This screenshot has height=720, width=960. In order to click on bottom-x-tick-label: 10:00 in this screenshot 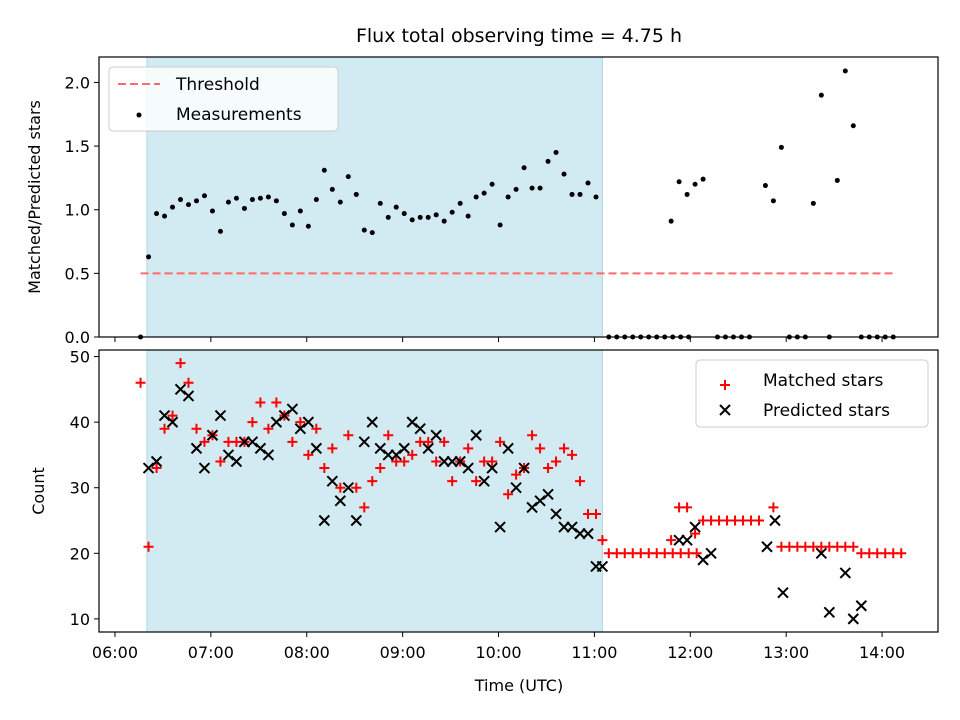, I will do `click(498, 652)`.